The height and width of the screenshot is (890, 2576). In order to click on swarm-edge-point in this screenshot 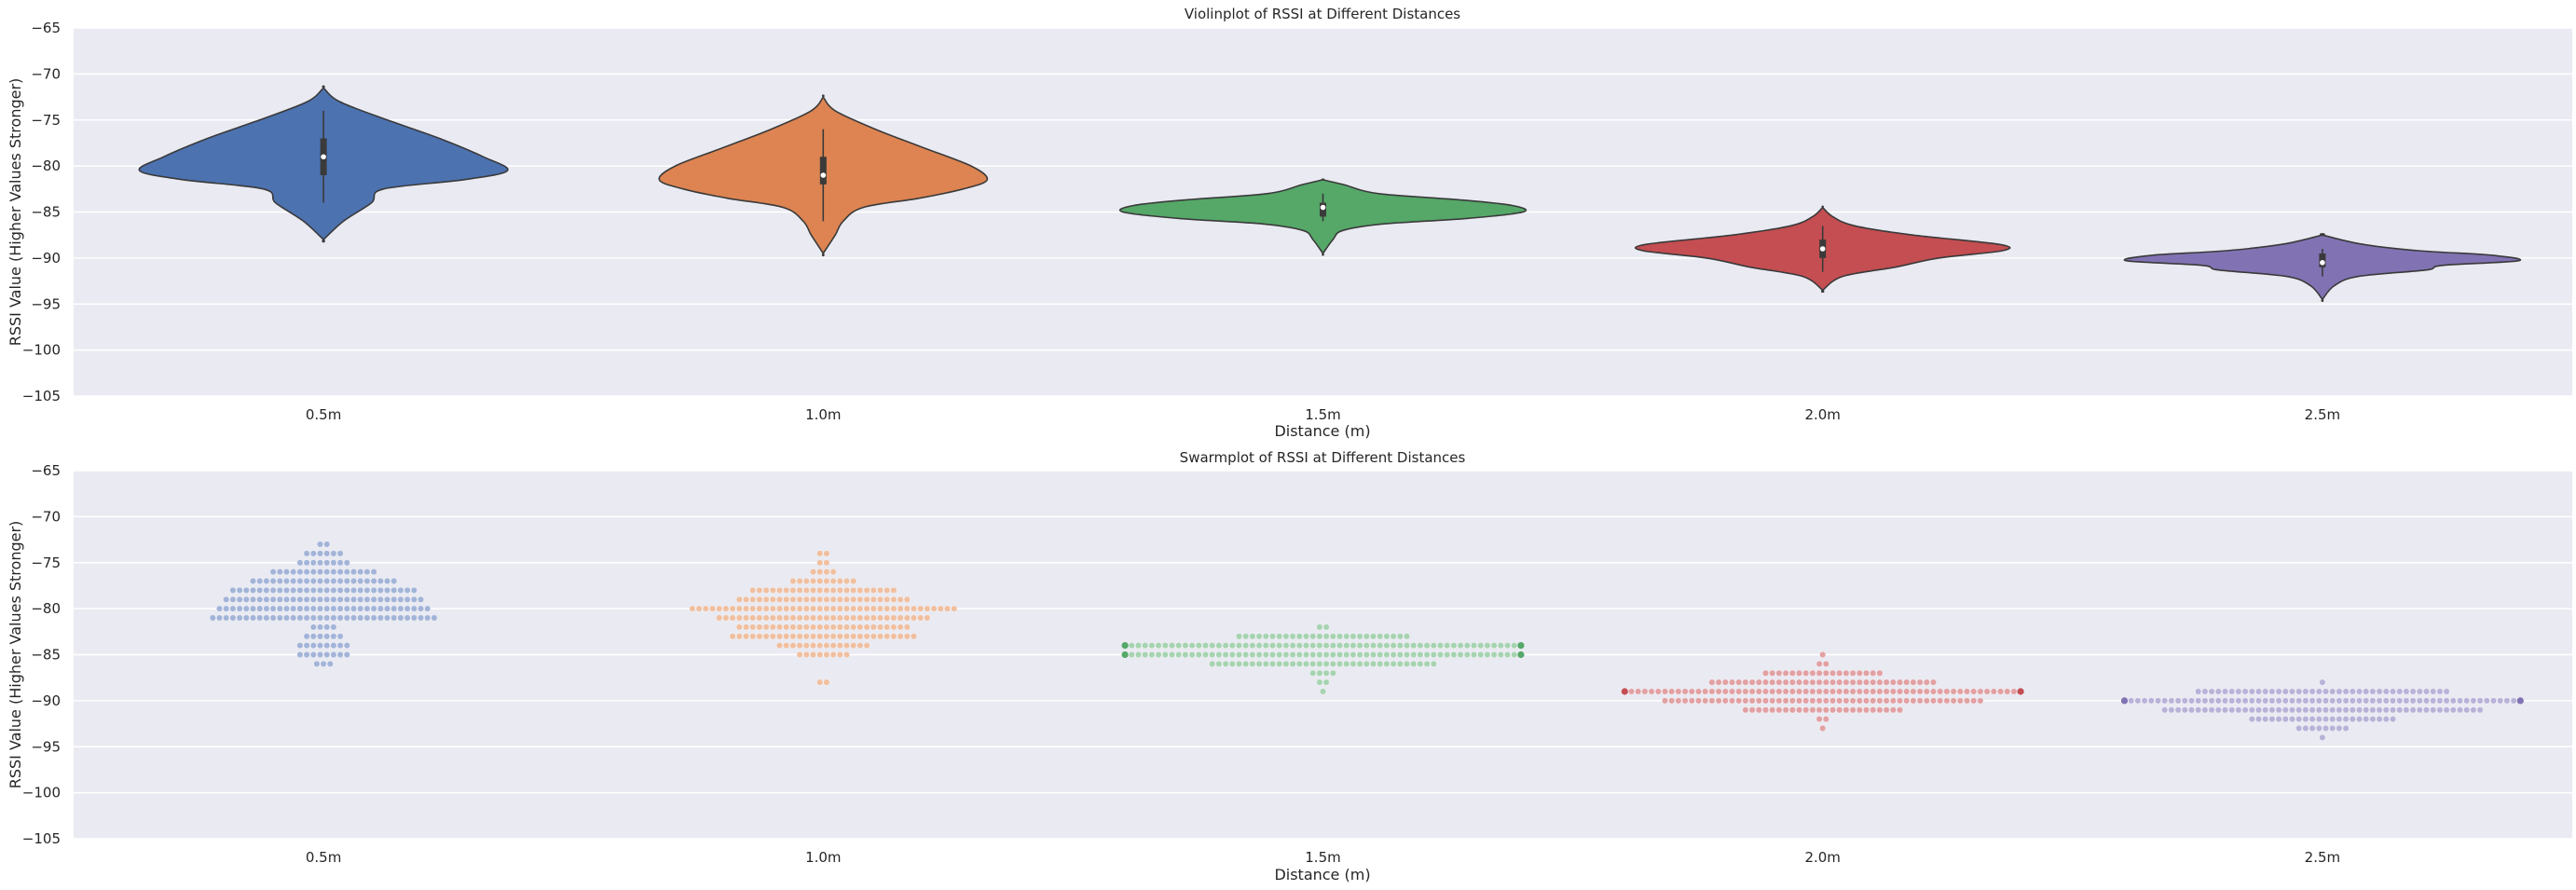, I will do `click(1624, 691)`.